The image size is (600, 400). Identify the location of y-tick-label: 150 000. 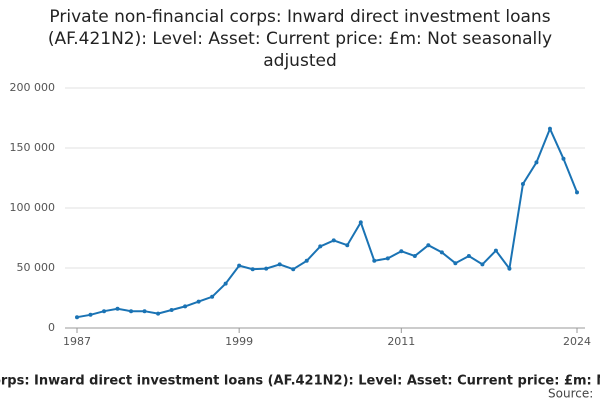
(33, 147).